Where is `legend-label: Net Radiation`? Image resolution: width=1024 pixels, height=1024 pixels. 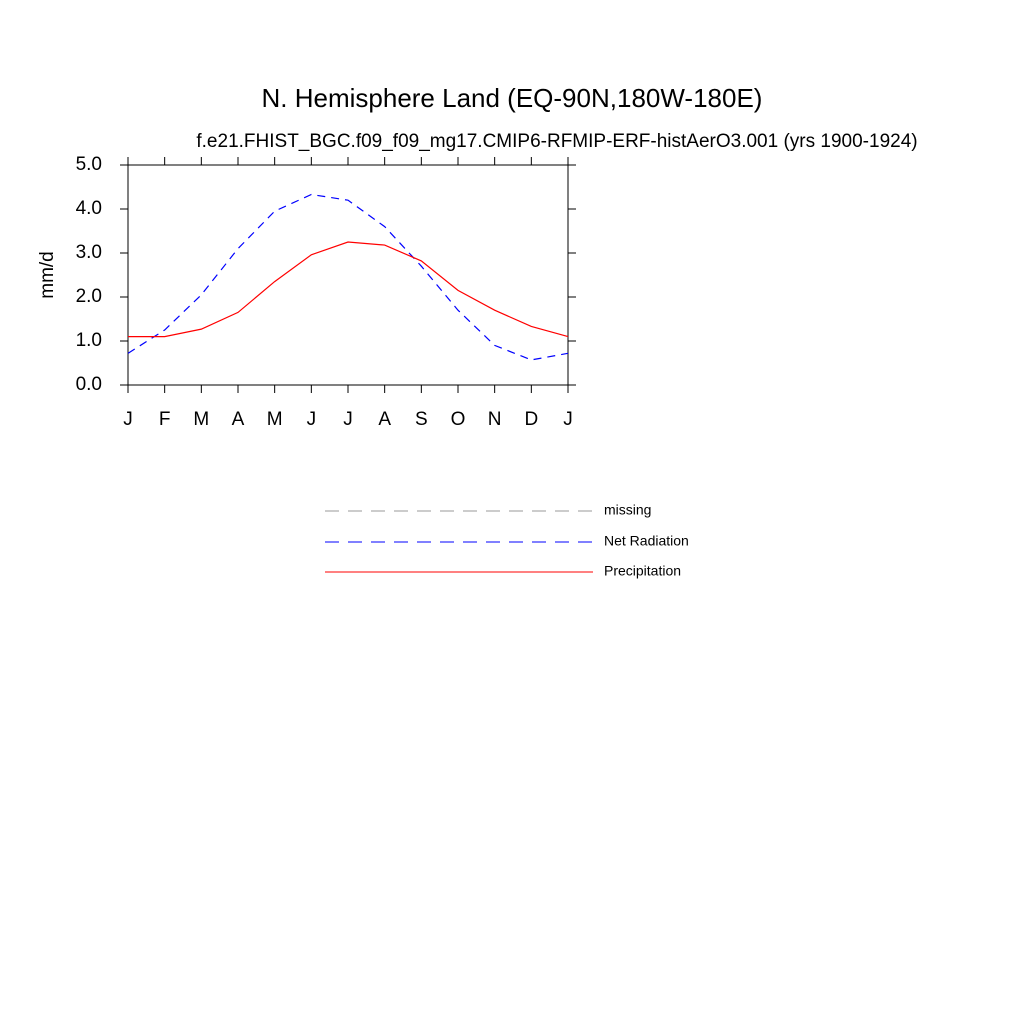 legend-label: Net Radiation is located at coordinates (646, 541).